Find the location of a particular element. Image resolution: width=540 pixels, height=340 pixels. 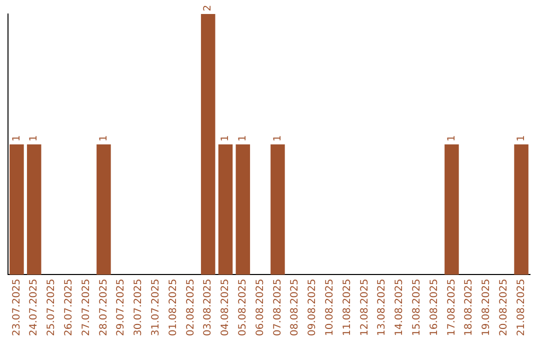

x-tick-label: 23.07.2025 is located at coordinates (16, 307).